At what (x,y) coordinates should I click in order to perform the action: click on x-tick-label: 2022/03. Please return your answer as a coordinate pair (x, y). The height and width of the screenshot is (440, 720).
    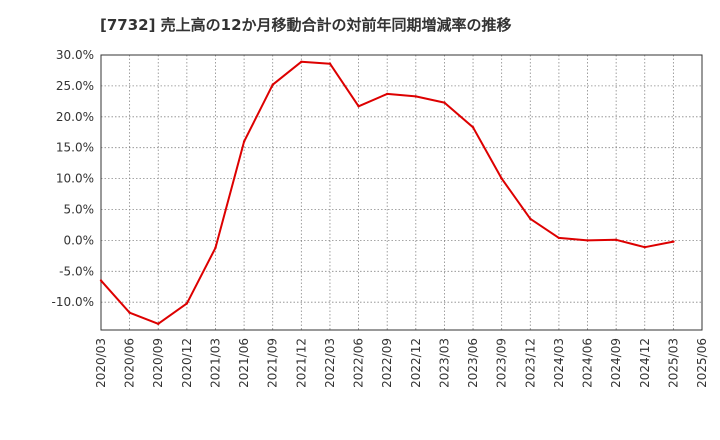
    Looking at the image, I should click on (330, 363).